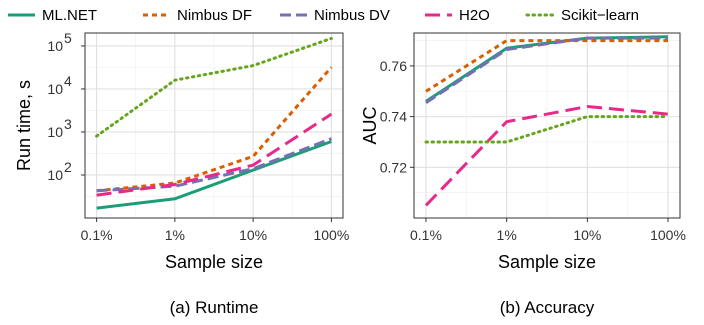  Describe the element at coordinates (547, 307) in the screenshot. I see `panel-caption: (b) Accuracy` at that location.